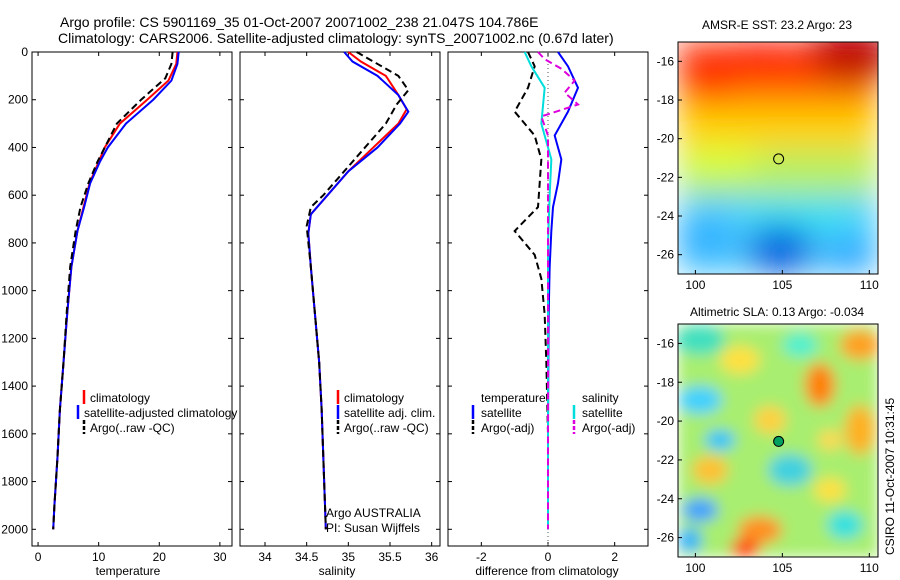  I want to click on temperature-xlabel: temperature, so click(128, 571).